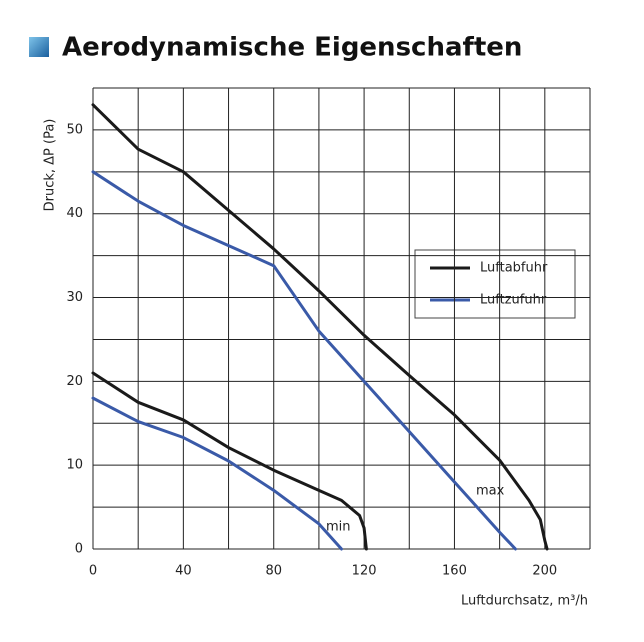  I want to click on x-tick-label: 160, so click(454, 571).